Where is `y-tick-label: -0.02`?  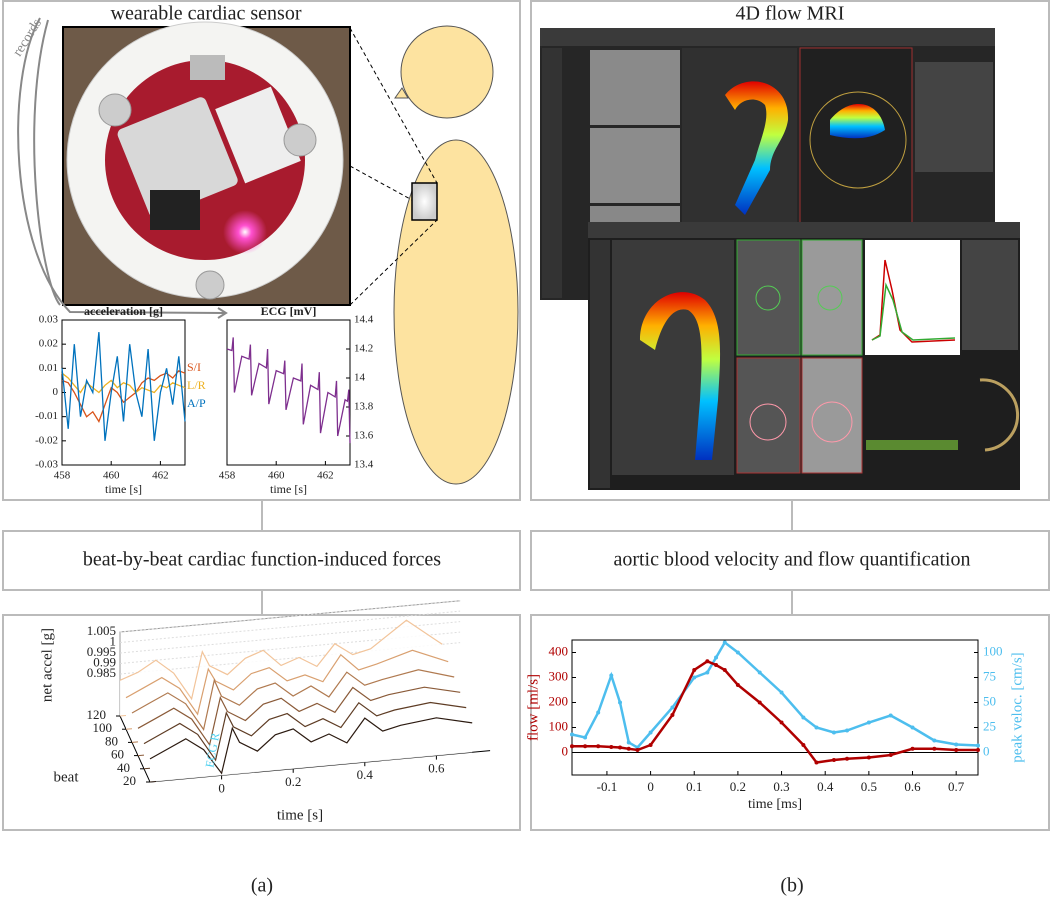 y-tick-label: -0.02 is located at coordinates (46, 440).